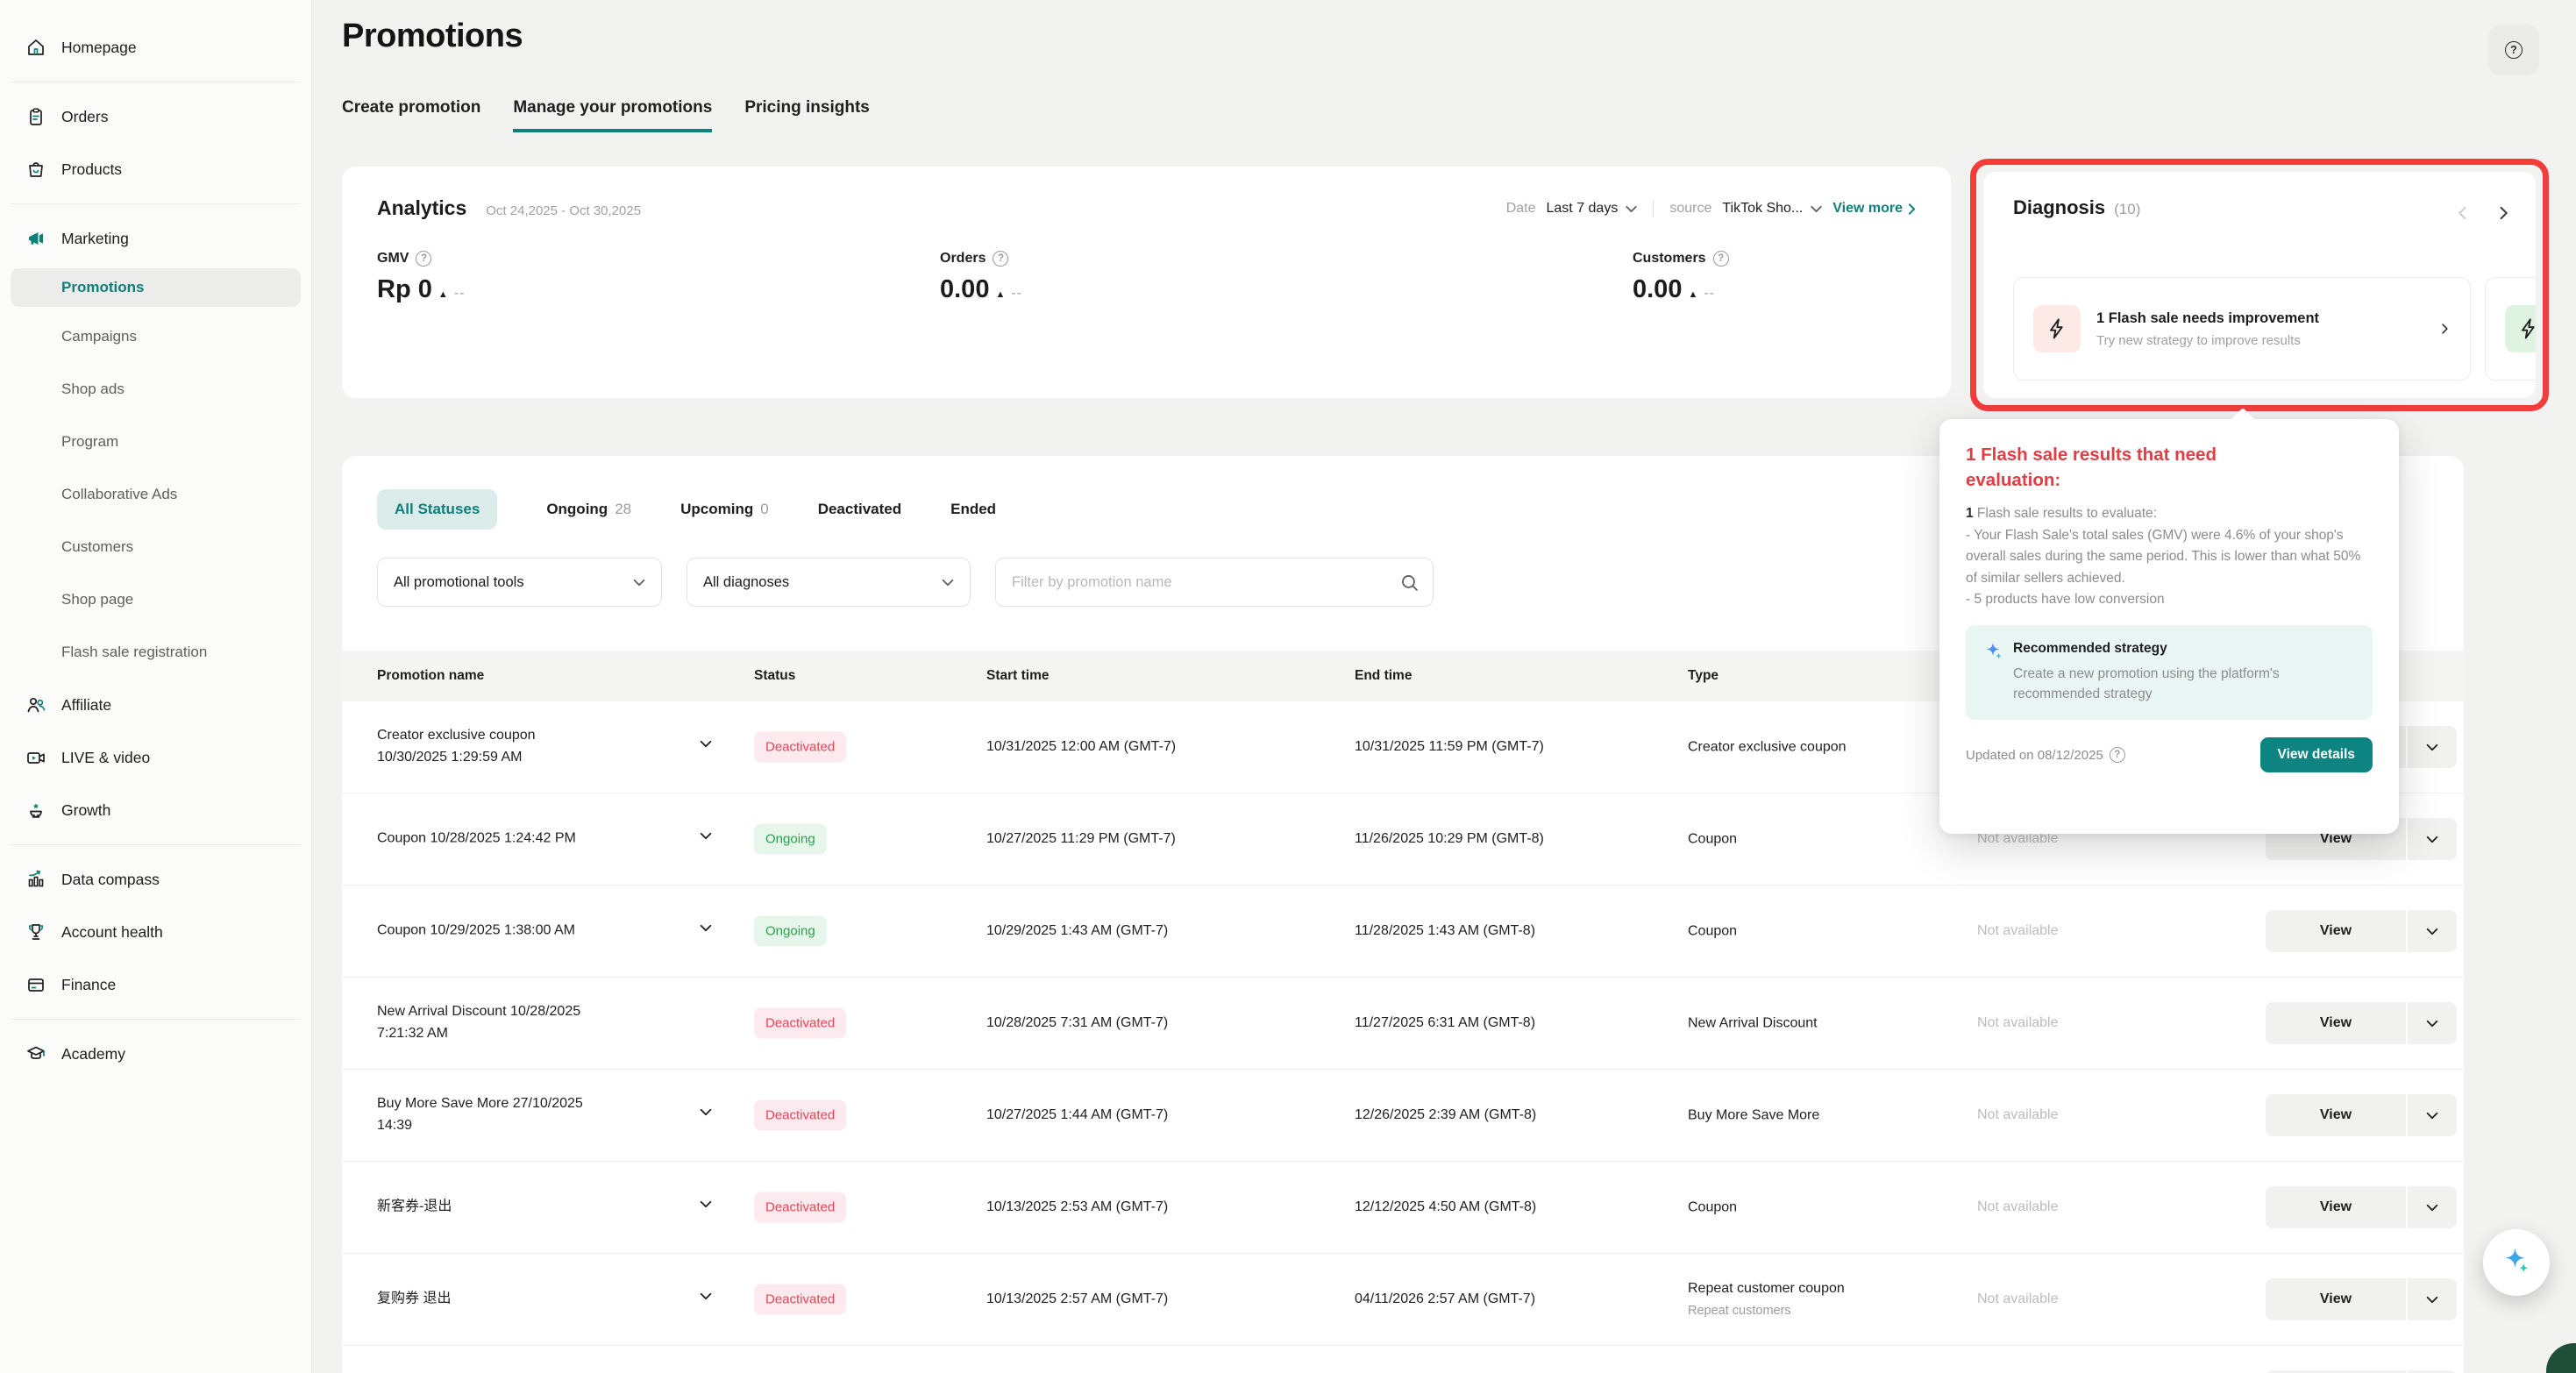 The width and height of the screenshot is (2576, 1373). What do you see at coordinates (411, 107) in the screenshot?
I see `tab-create-promotion: Create promotion` at bounding box center [411, 107].